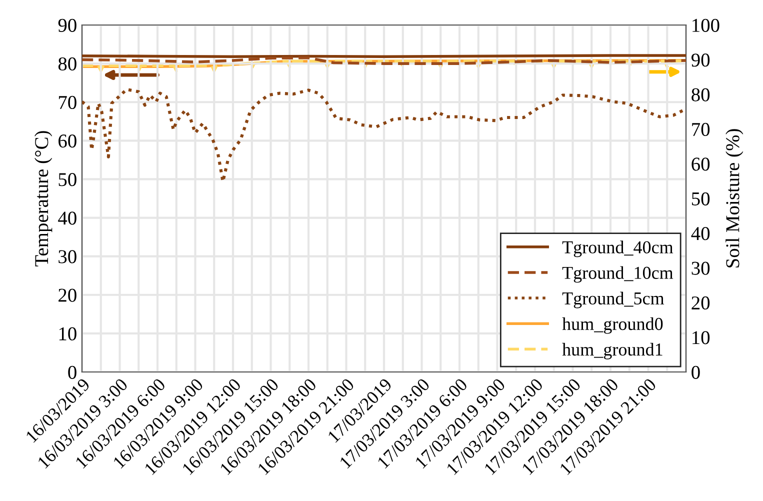  What do you see at coordinates (696, 372) in the screenshot?
I see `y2-tick-label: 0` at bounding box center [696, 372].